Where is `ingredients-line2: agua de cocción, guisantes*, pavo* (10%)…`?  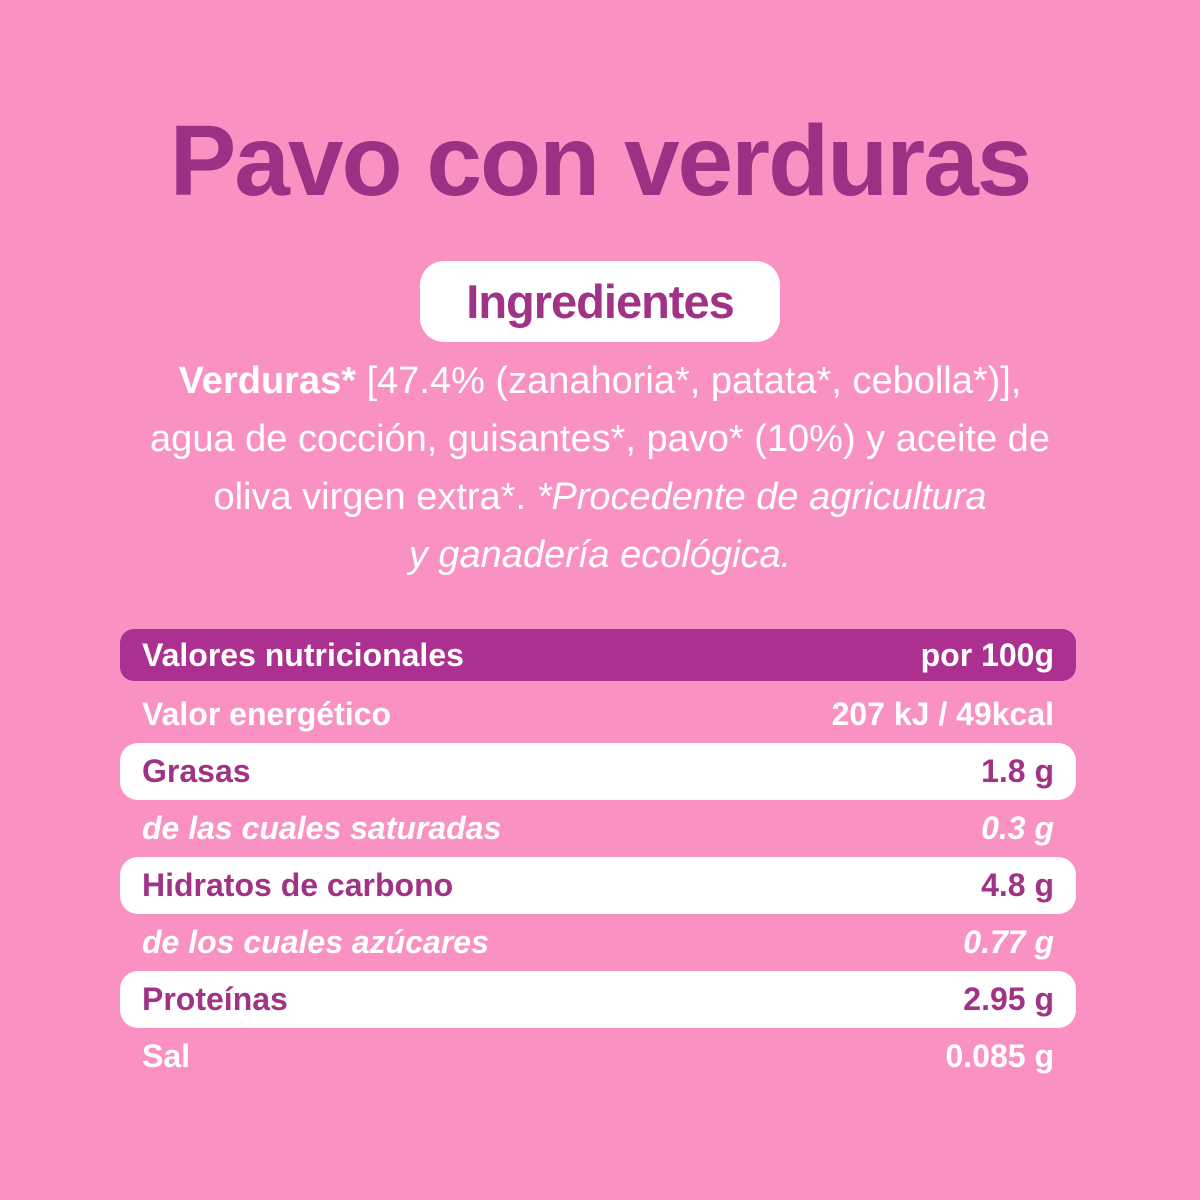 ingredients-line2: agua de cocción, guisantes*, pavo* (10%)… is located at coordinates (600, 439).